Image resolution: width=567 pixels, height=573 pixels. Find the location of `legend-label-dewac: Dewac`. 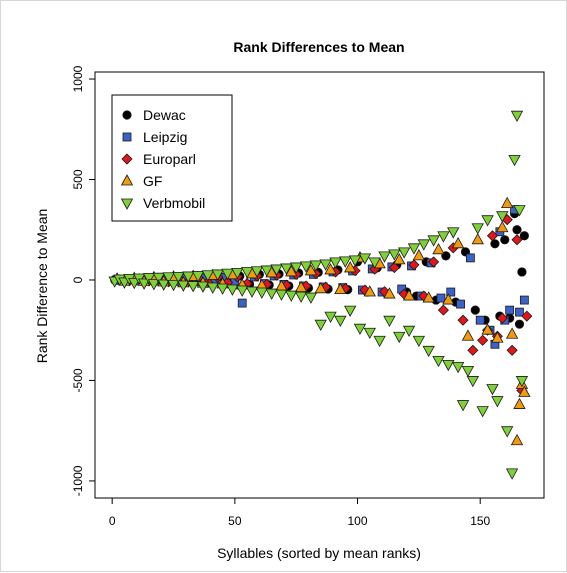

legend-label-dewac: Dewac is located at coordinates (164, 115).